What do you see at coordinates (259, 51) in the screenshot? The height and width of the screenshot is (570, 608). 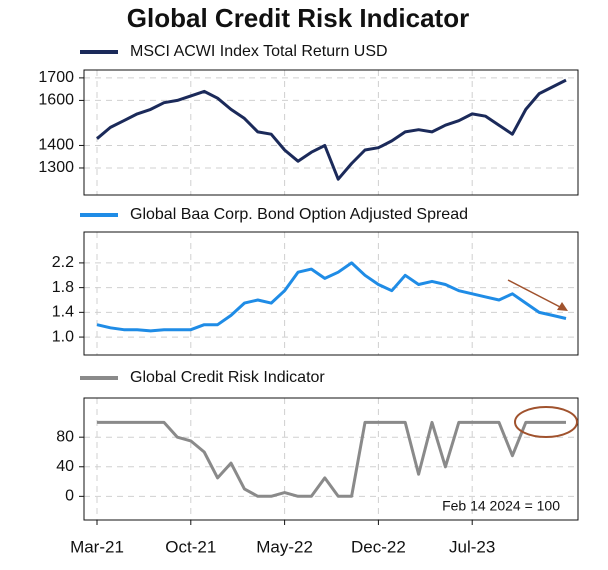 I see `legend-label: MSCI ACWI Index Total Return USD` at bounding box center [259, 51].